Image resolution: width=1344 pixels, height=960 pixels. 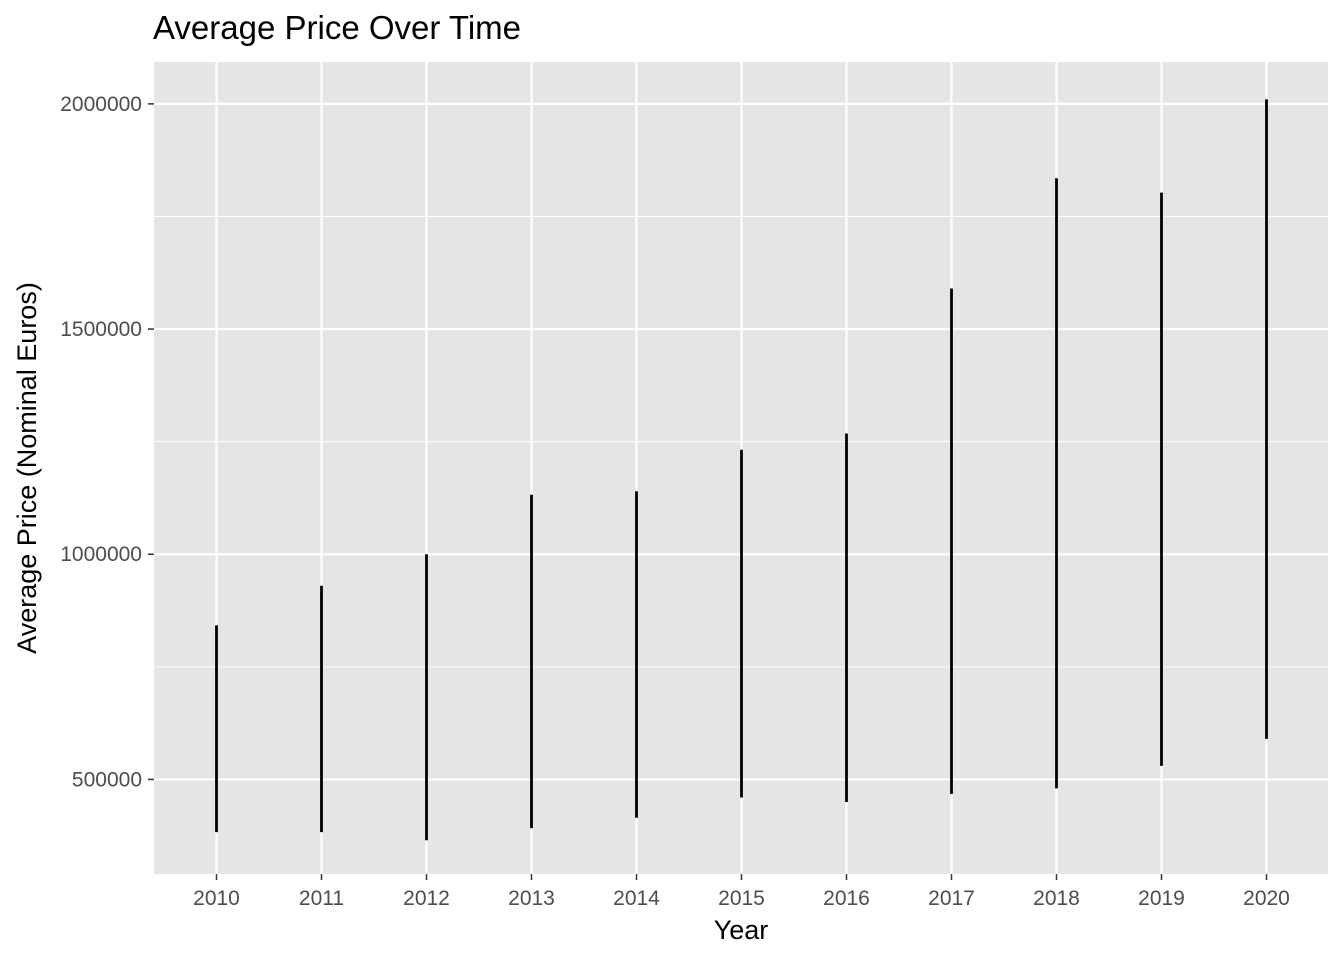 What do you see at coordinates (321, 898) in the screenshot?
I see `x-tick-label: 2011` at bounding box center [321, 898].